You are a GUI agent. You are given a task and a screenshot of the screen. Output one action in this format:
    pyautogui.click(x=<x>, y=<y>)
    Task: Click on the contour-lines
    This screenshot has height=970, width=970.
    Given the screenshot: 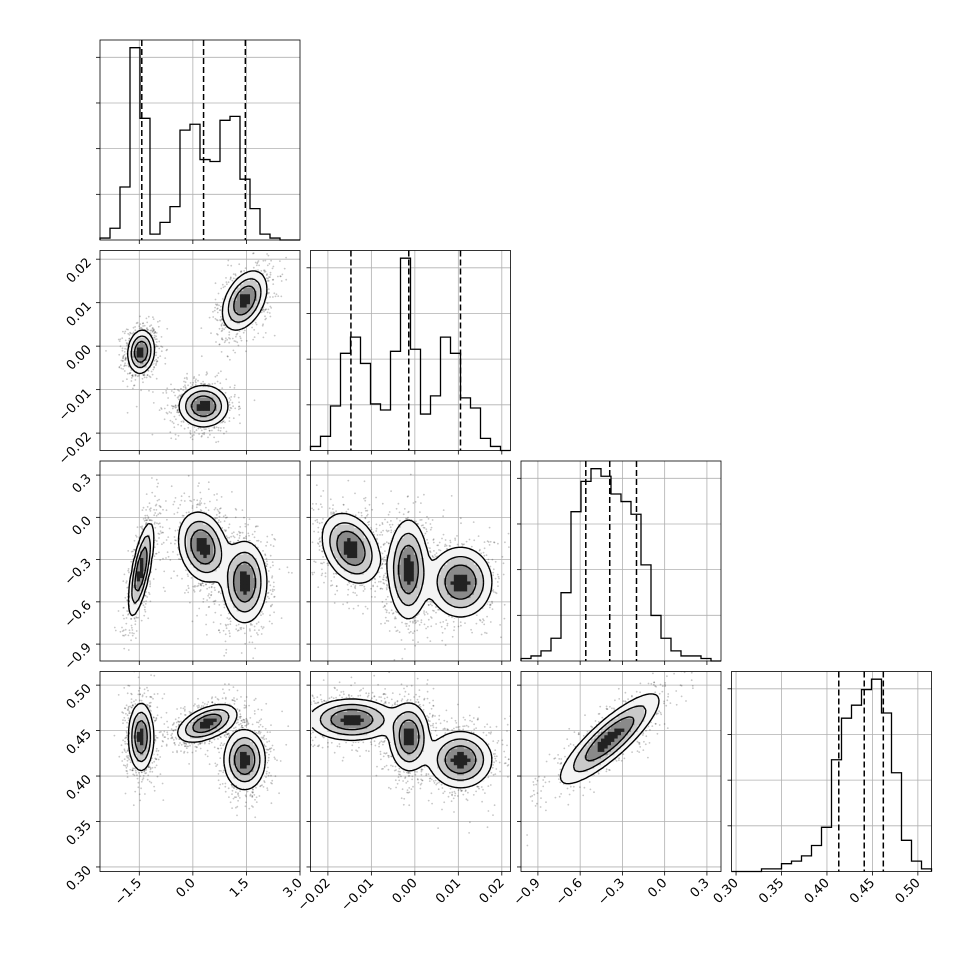 What is the action you would take?
    pyautogui.click(x=197, y=349)
    